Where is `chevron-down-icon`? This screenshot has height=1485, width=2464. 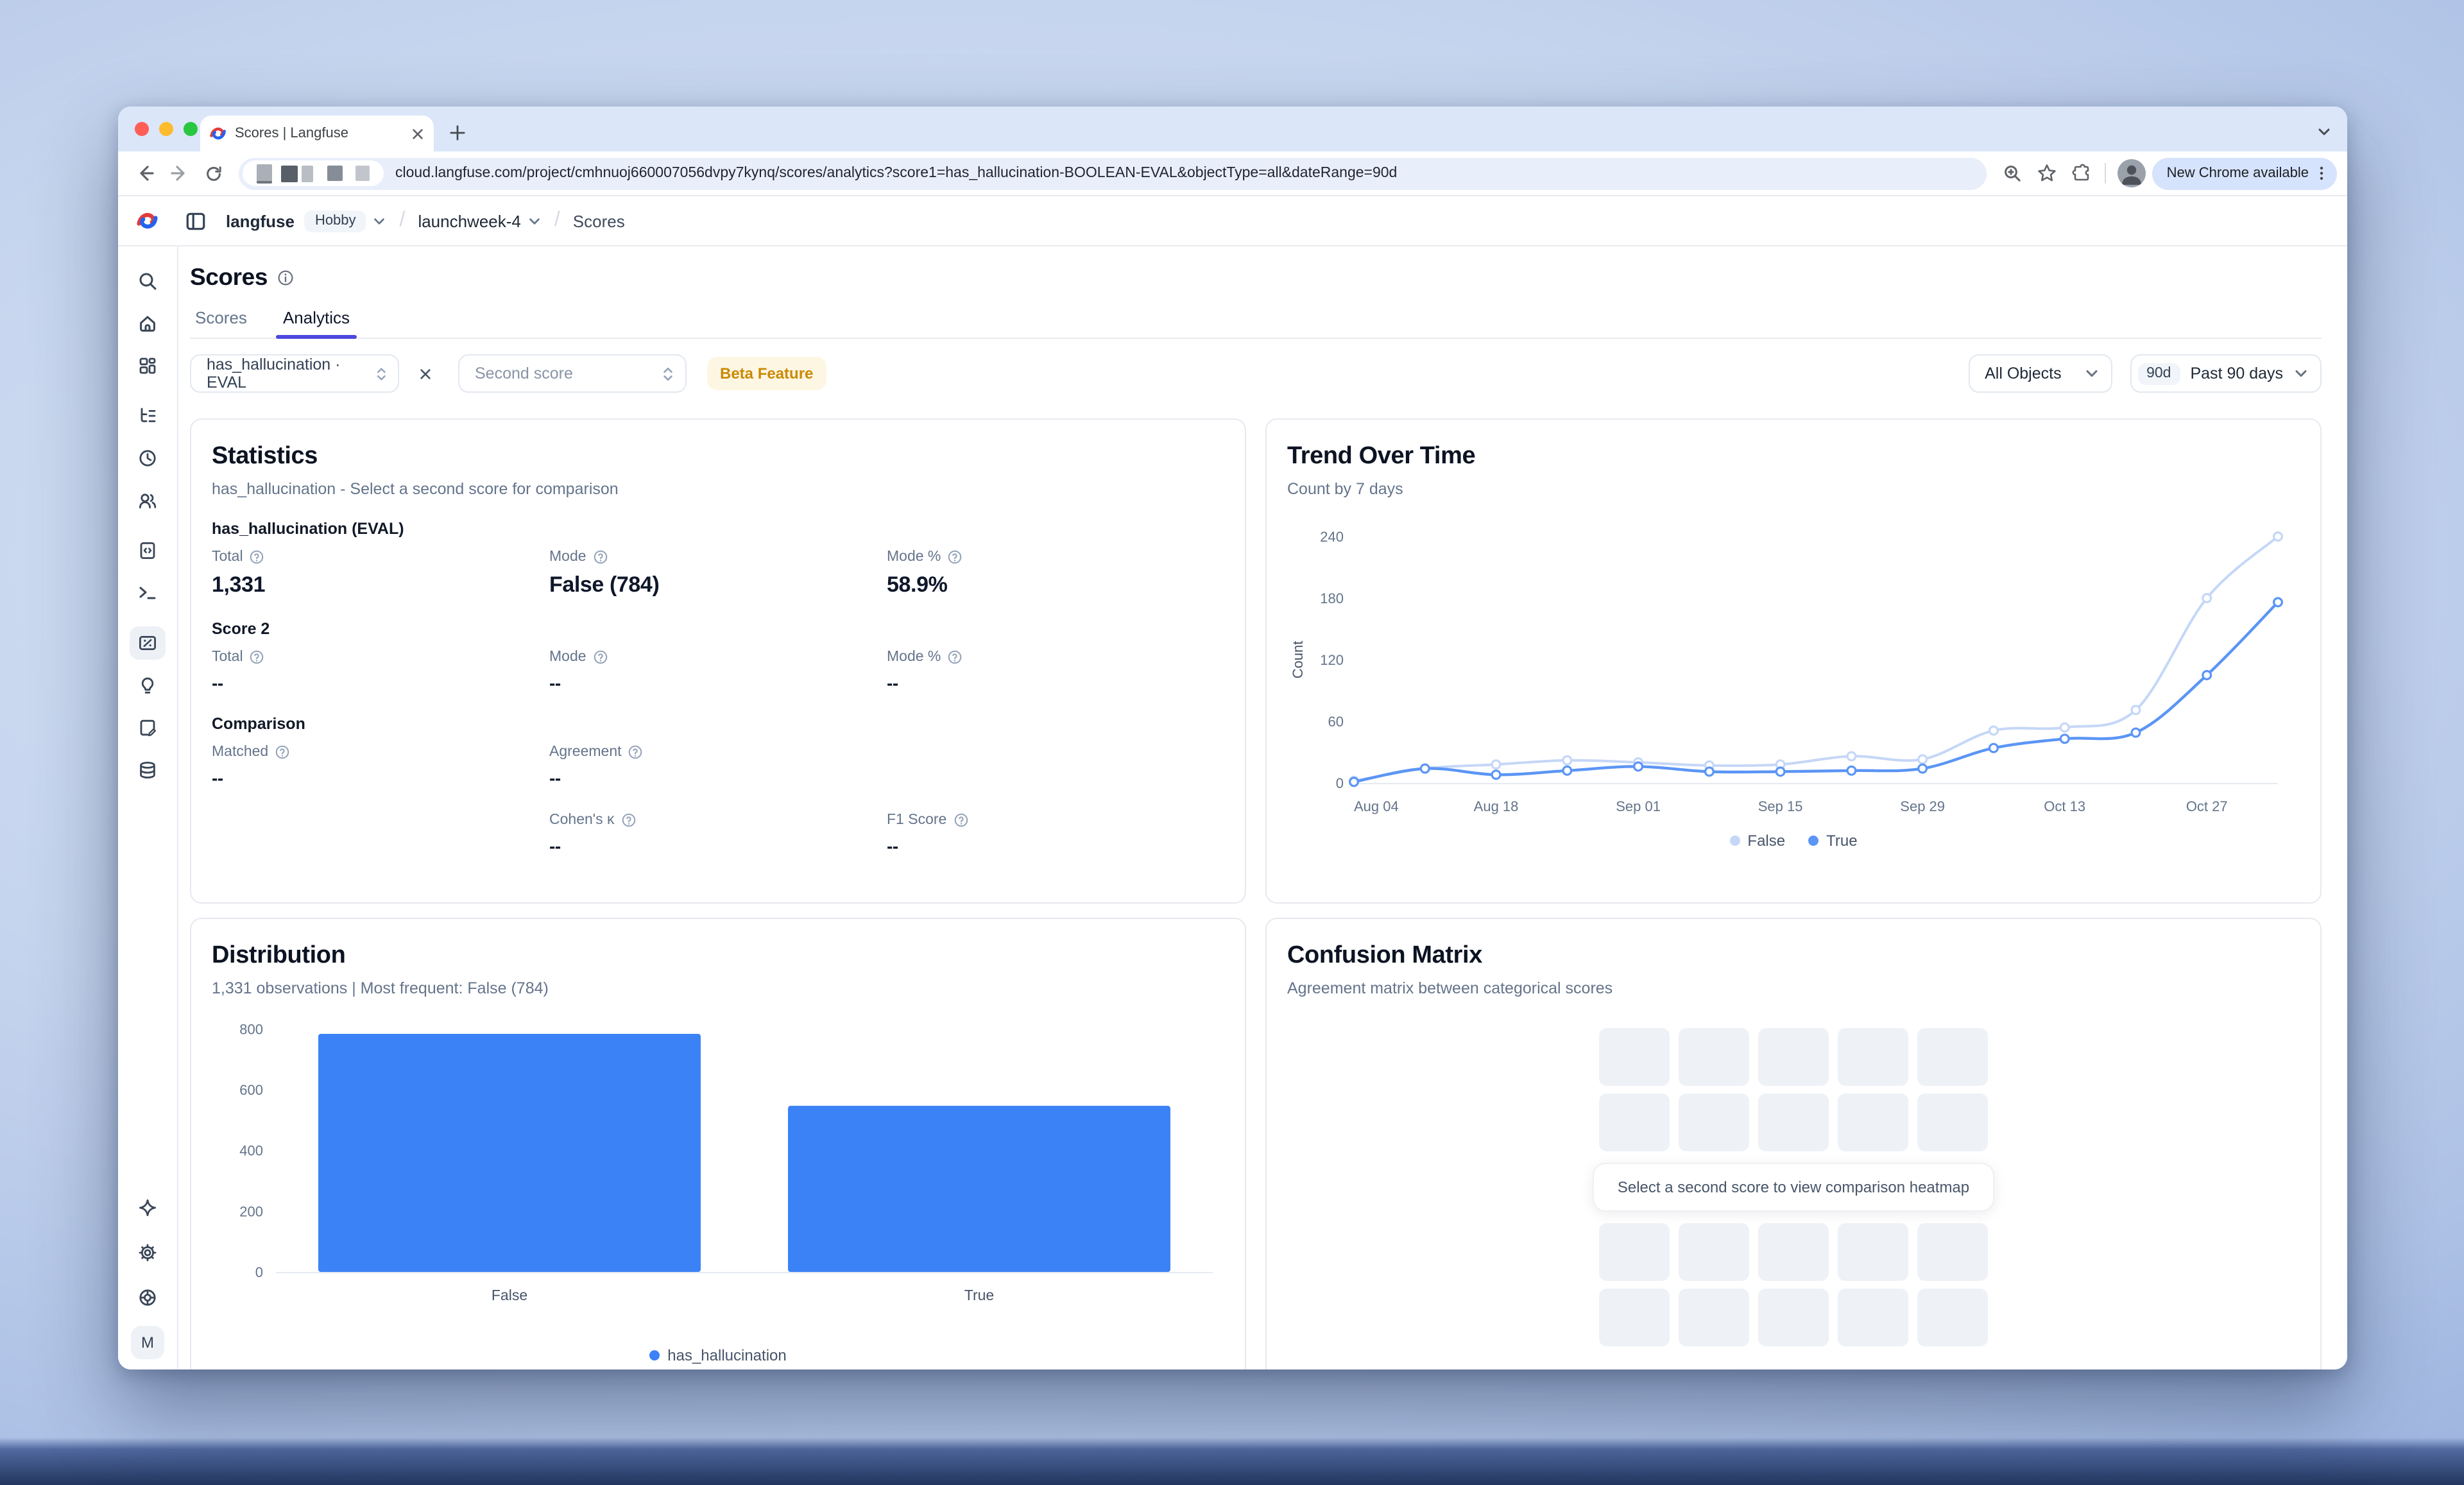 chevron-down-icon is located at coordinates (2091, 373).